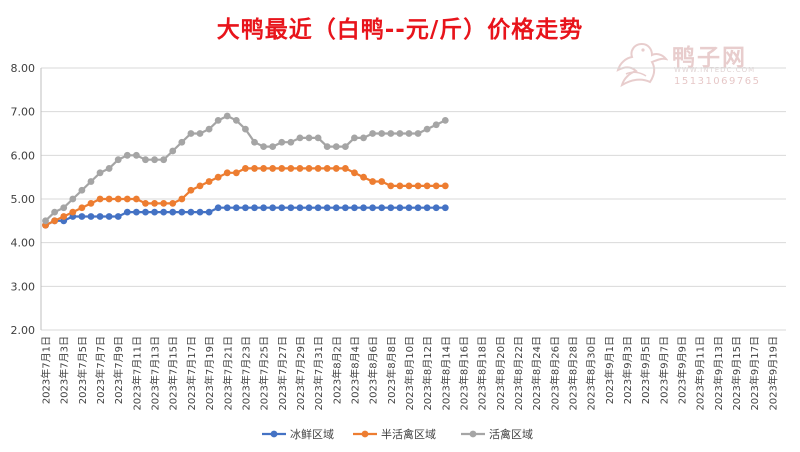  What do you see at coordinates (23, 286) in the screenshot?
I see `y-tick-label: 3.00` at bounding box center [23, 286].